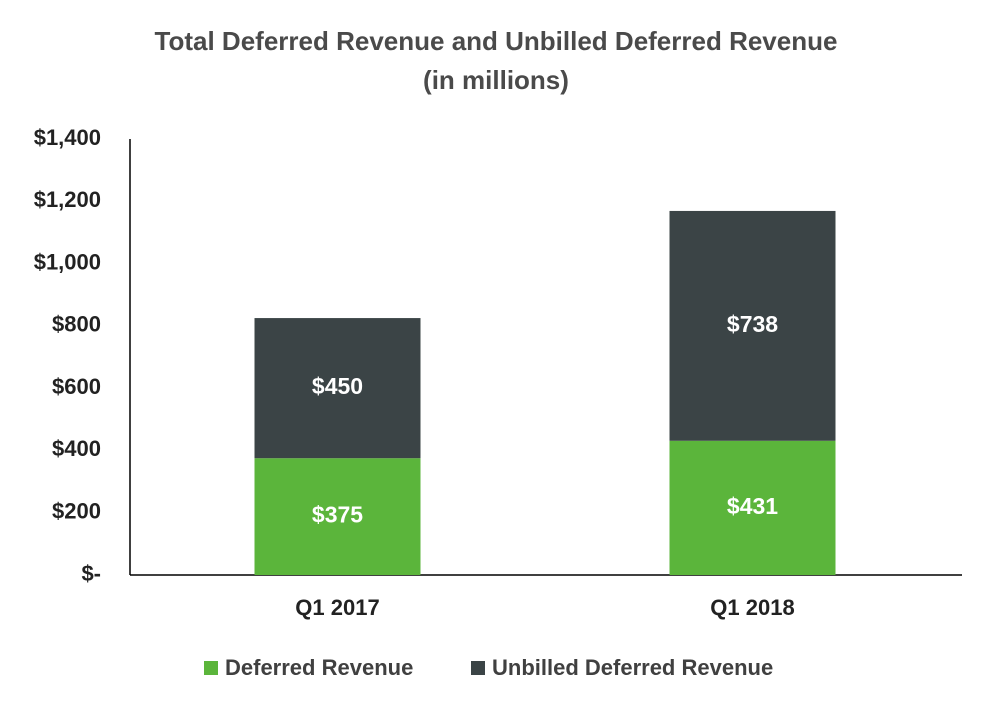  I want to click on y-tick-label: $1,200, so click(67, 199).